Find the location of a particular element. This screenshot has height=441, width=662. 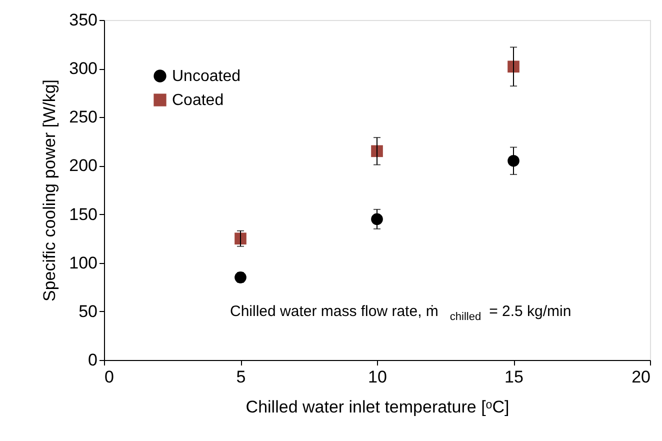

x-tick-label: 20 is located at coordinates (641, 377).